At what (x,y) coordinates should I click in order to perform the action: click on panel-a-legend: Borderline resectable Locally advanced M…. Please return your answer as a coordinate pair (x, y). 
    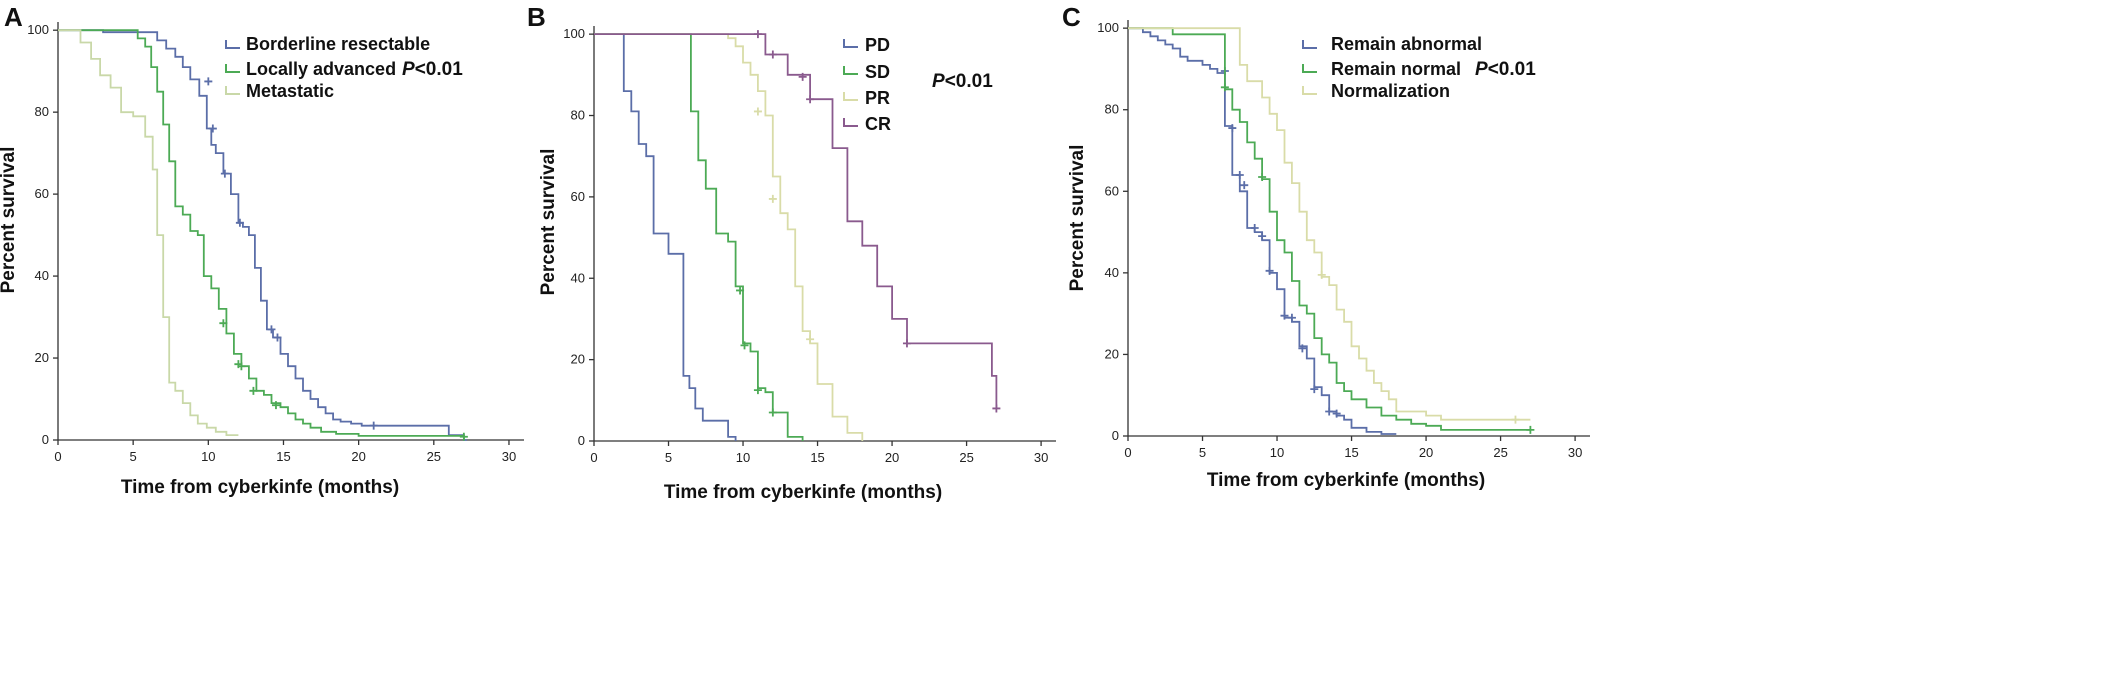
    Looking at the image, I should click on (327, 67).